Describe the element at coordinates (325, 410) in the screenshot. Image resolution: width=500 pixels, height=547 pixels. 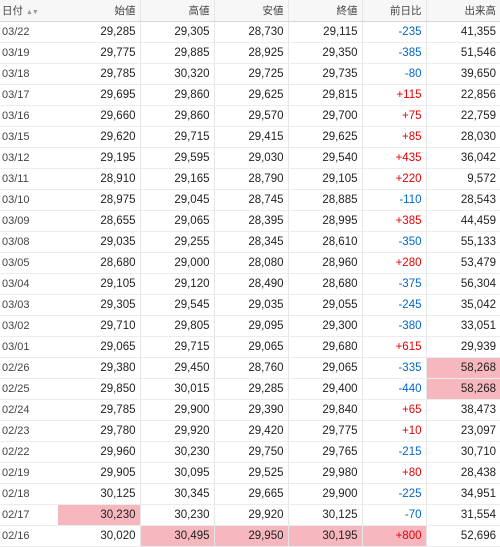
I see `cell-close: 29,840` at that location.